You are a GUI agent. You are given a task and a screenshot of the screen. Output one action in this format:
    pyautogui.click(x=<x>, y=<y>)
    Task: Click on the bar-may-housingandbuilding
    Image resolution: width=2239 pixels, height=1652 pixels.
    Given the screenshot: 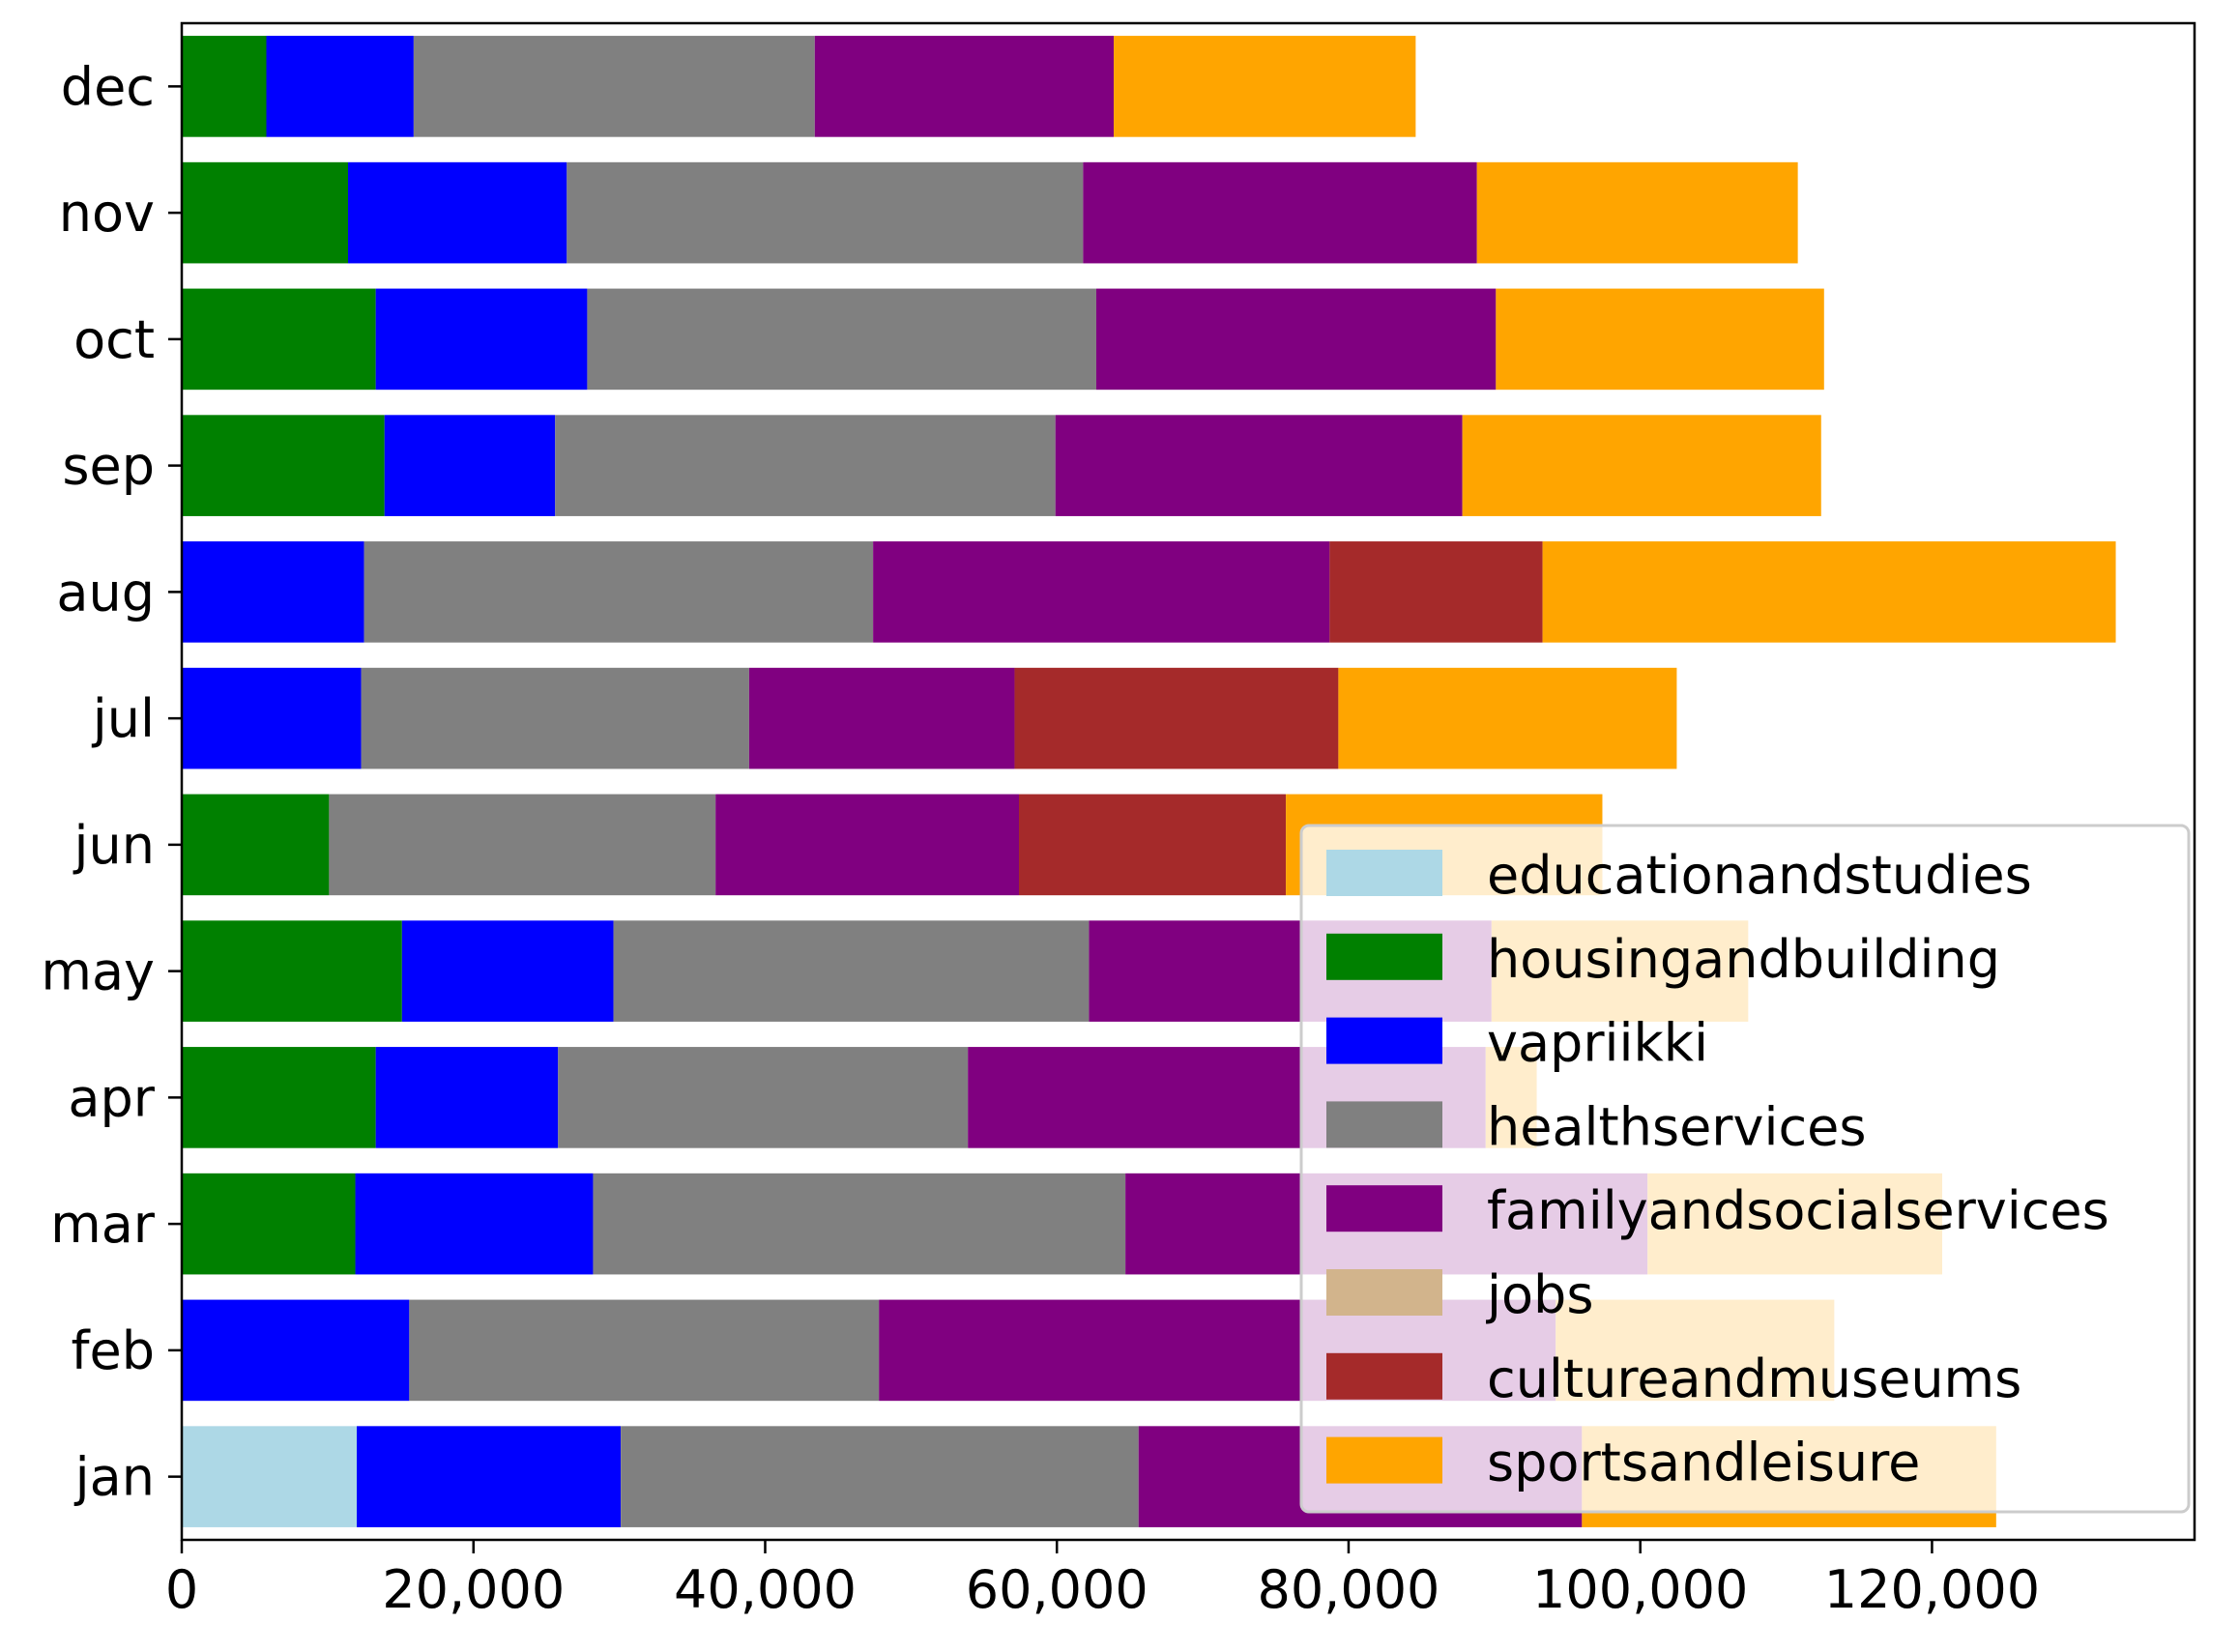 What is the action you would take?
    pyautogui.click(x=292, y=971)
    